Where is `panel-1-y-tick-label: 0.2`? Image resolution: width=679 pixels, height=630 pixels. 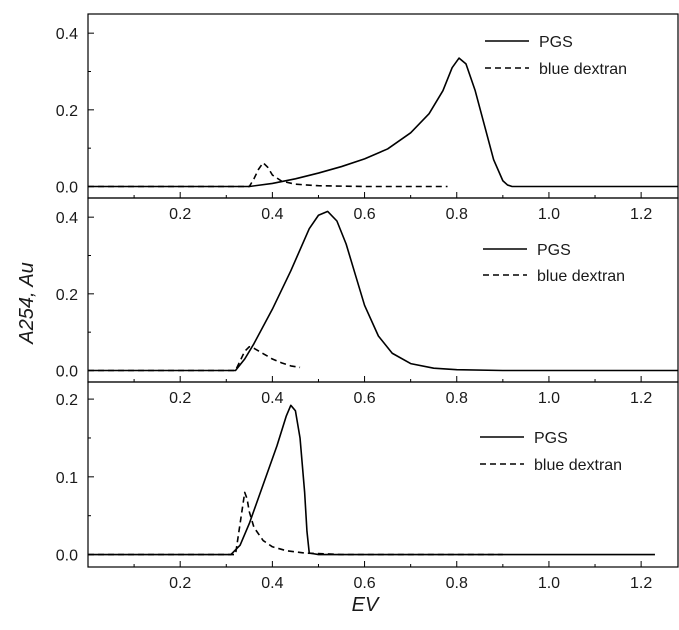 panel-1-y-tick-label: 0.2 is located at coordinates (67, 111).